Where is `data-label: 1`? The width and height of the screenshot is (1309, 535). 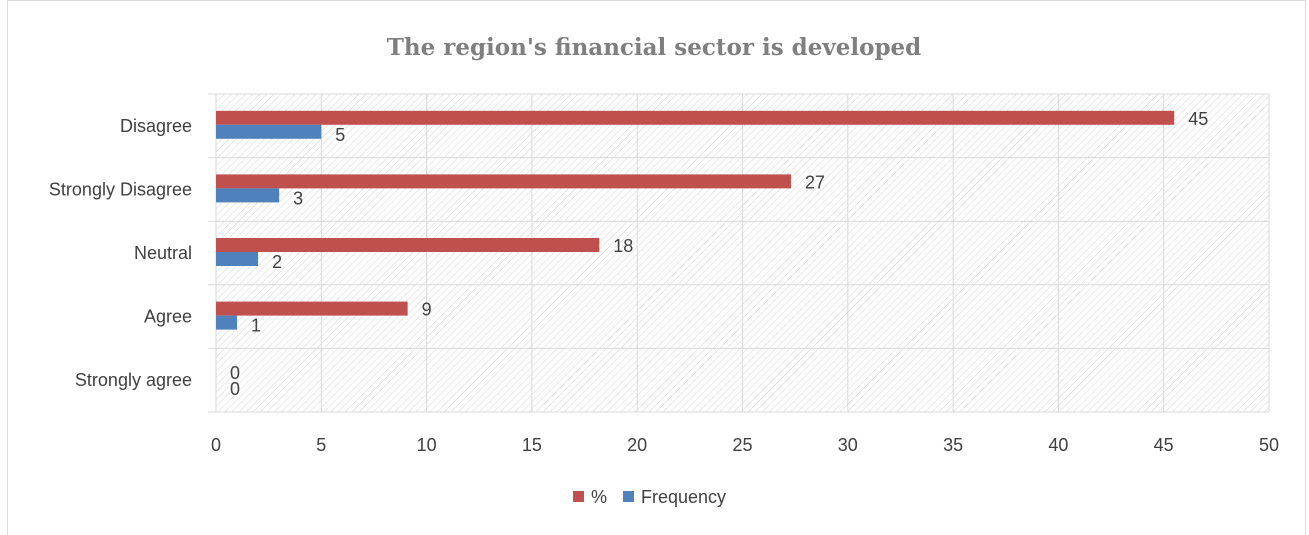 data-label: 1 is located at coordinates (256, 326).